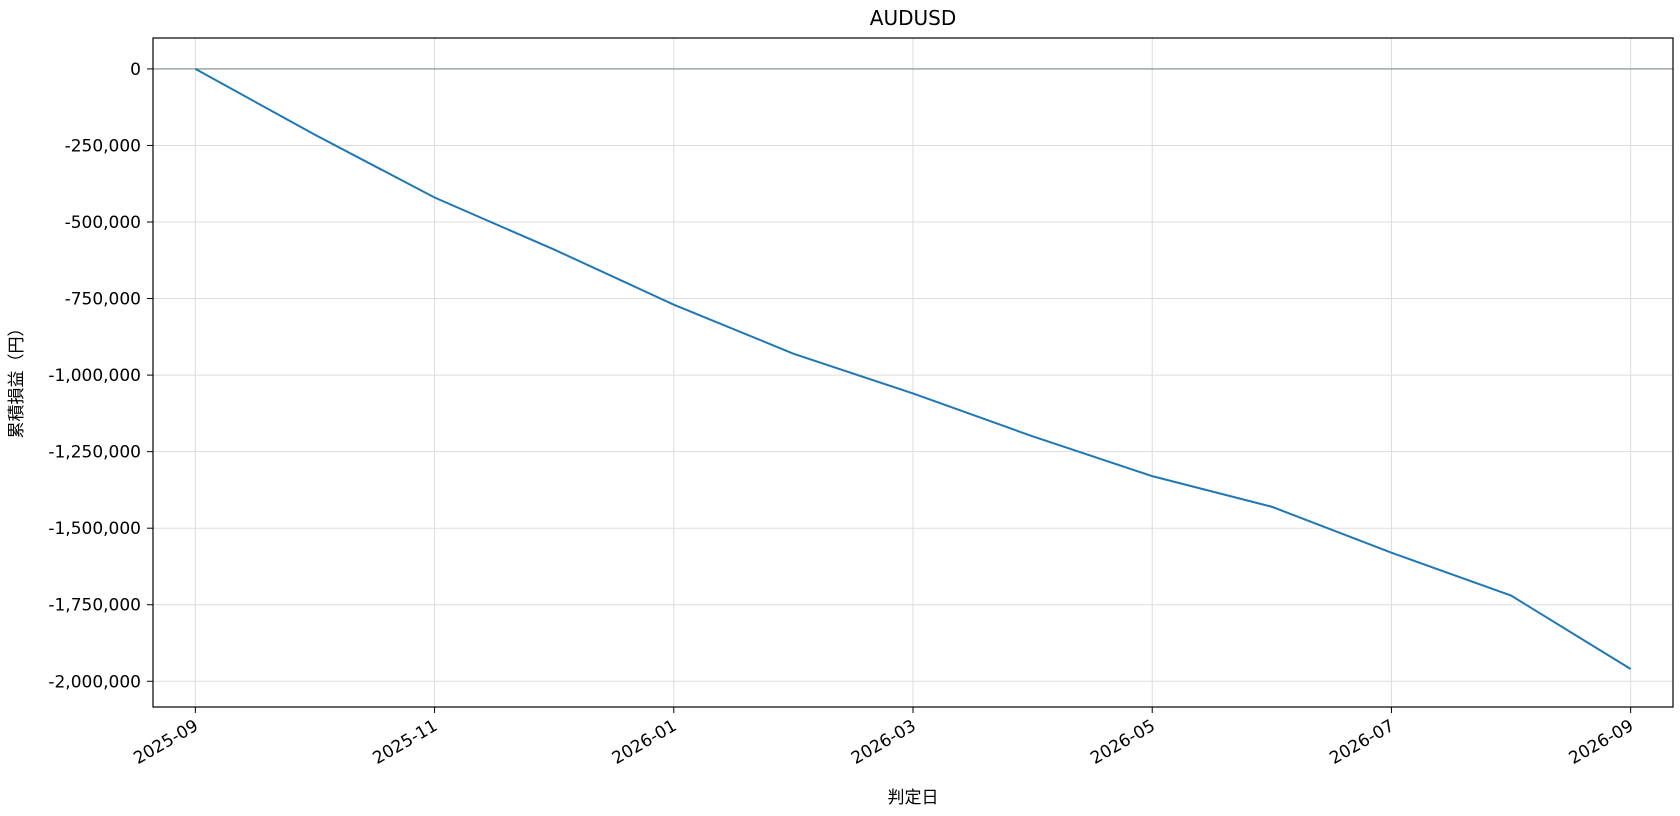 The width and height of the screenshot is (1680, 816). What do you see at coordinates (94, 529) in the screenshot?
I see `y-tick-label: -1,500,000` at bounding box center [94, 529].